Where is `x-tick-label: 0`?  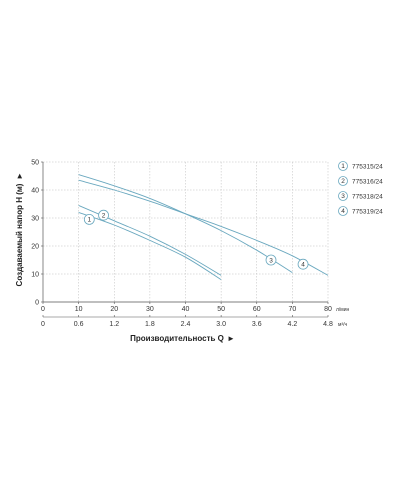 x-tick-label: 0 is located at coordinates (43, 309).